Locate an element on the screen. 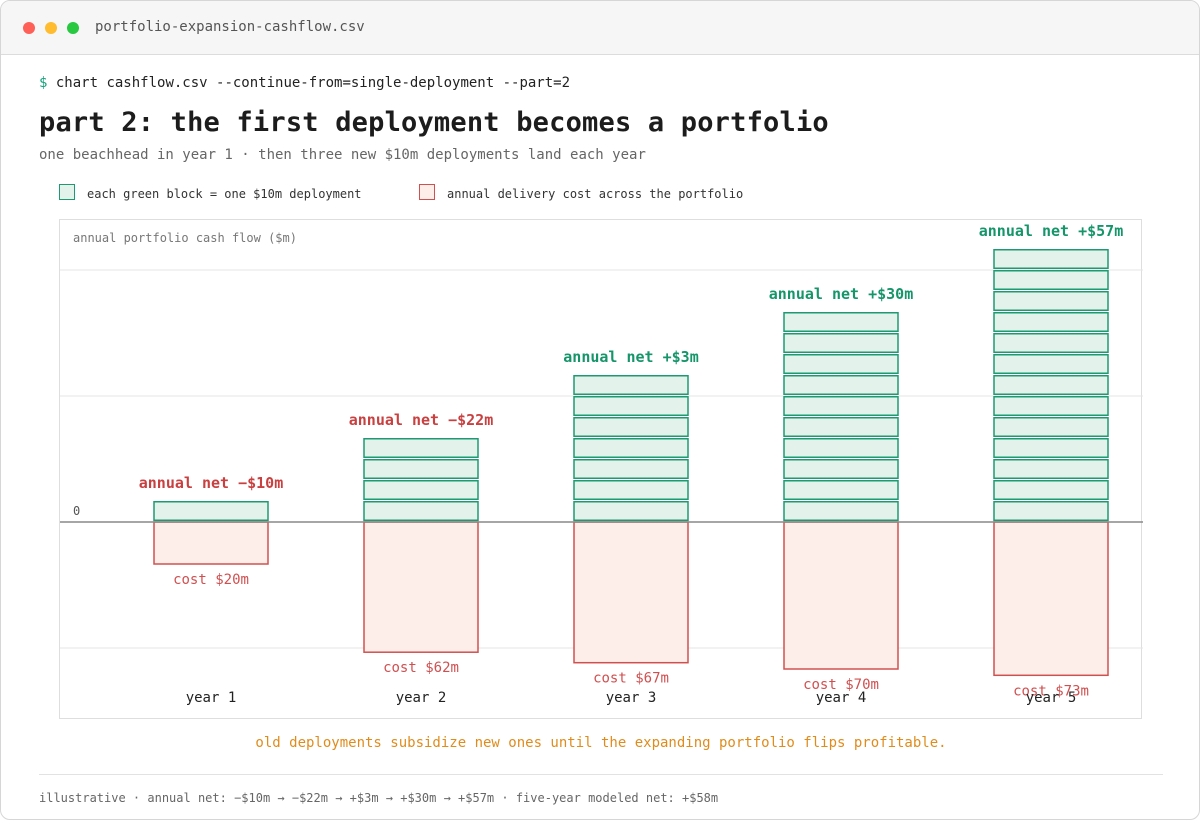  net-label: annual net −$10m is located at coordinates (211, 483).